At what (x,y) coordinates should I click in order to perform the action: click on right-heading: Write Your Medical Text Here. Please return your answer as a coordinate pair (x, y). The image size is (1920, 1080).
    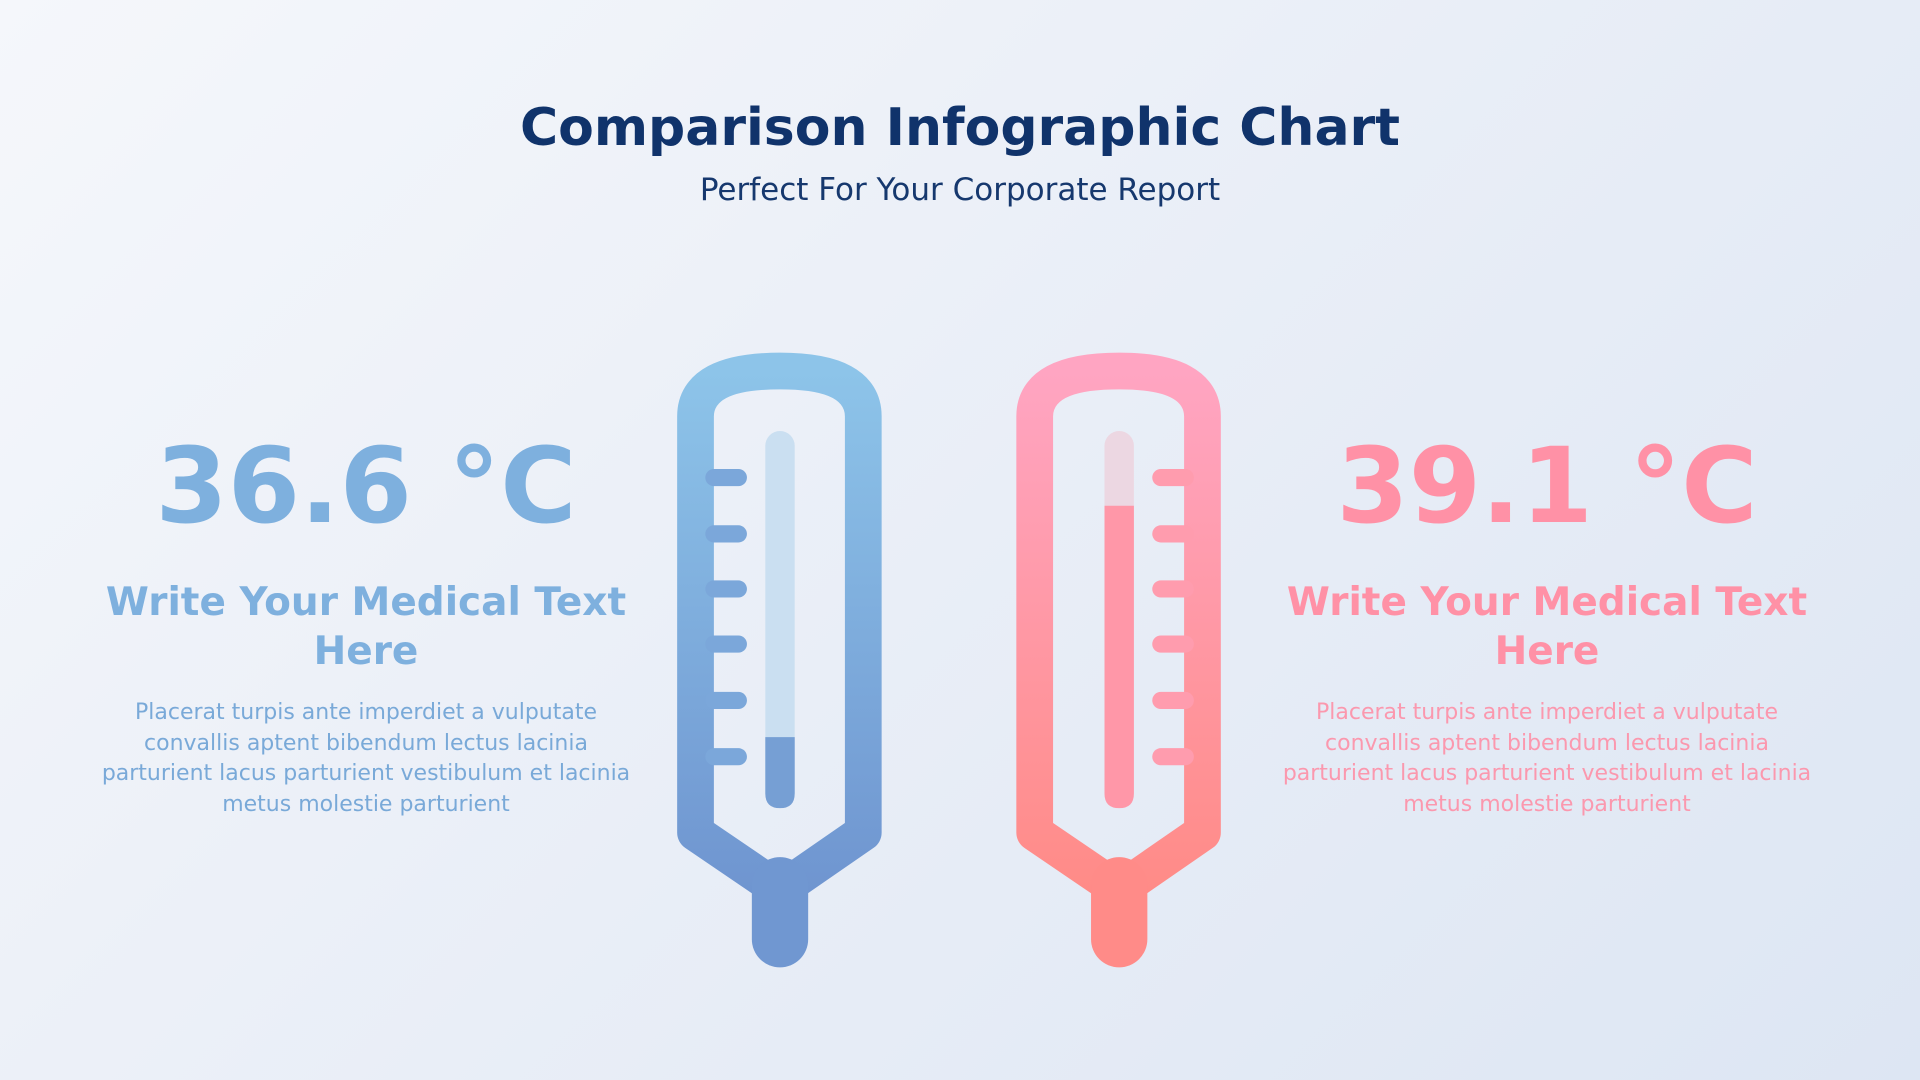
    Looking at the image, I should click on (1547, 627).